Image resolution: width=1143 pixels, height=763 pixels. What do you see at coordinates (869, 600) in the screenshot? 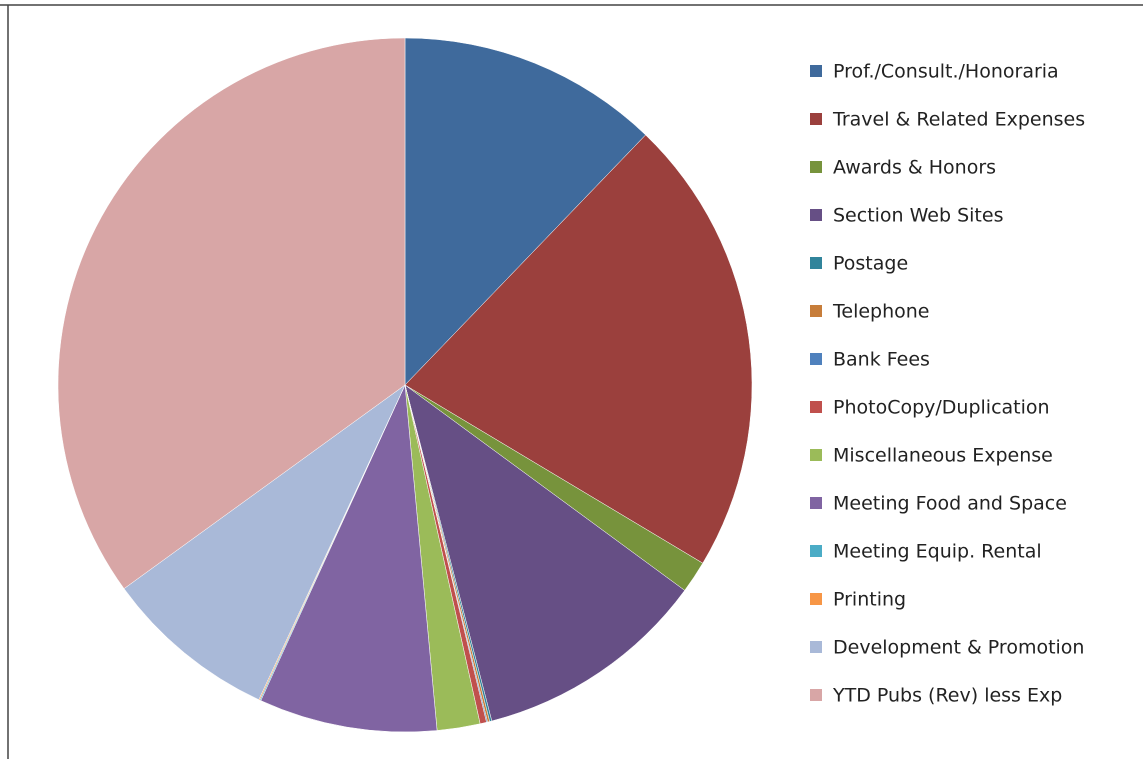
I see `legend-label: Printing` at bounding box center [869, 600].